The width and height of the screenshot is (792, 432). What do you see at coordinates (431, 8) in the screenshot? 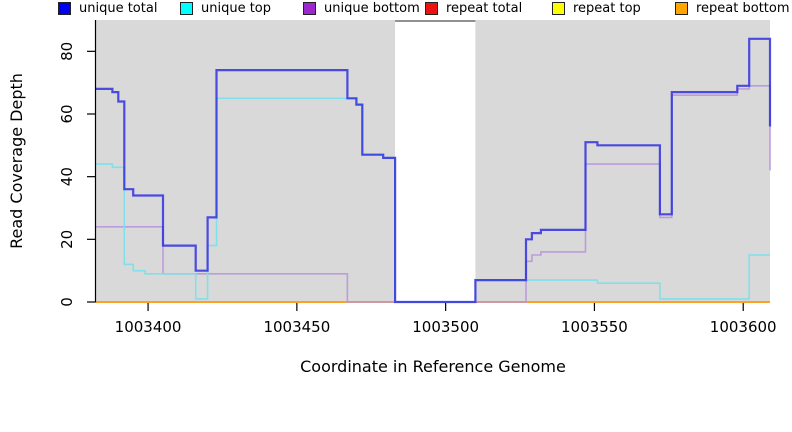
I see `repeat-total-swatch-icon` at bounding box center [431, 8].